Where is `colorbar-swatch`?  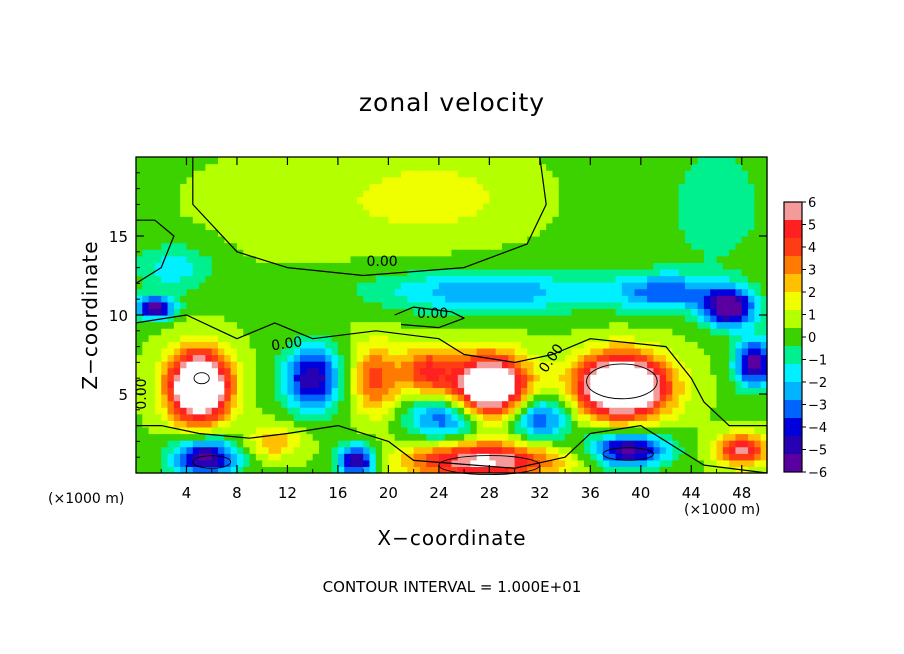
colorbar-swatch is located at coordinates (793, 409).